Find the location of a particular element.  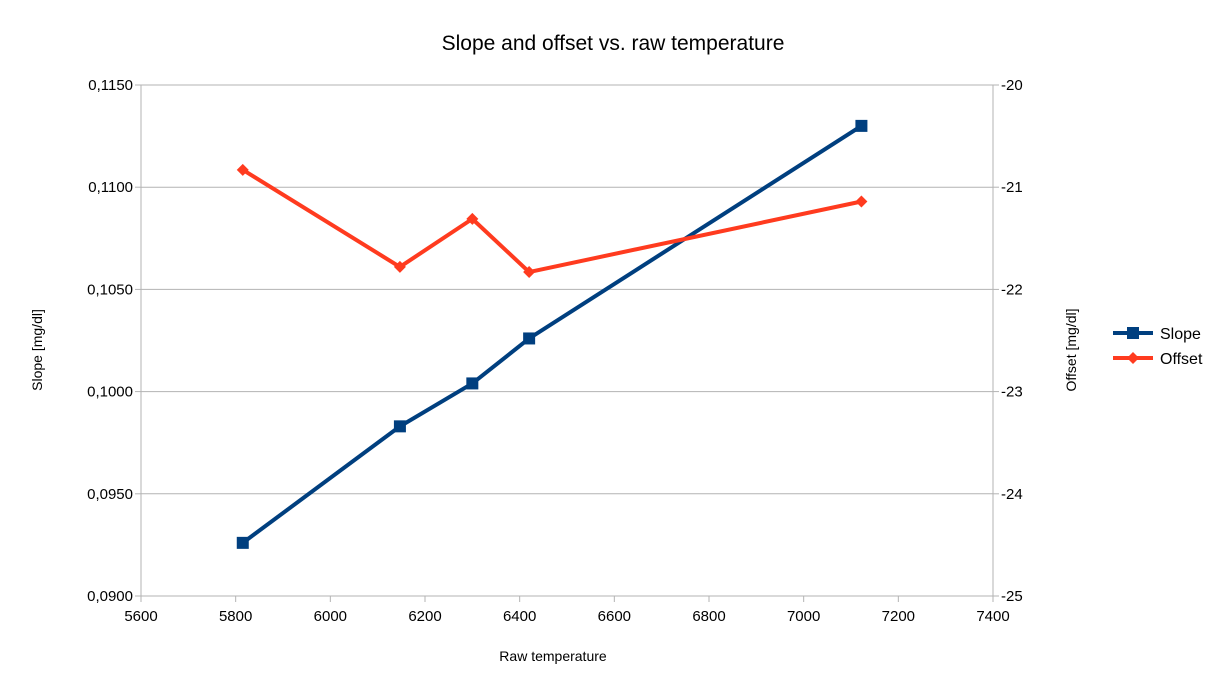

x-tick-label: 5800 is located at coordinates (235, 616).